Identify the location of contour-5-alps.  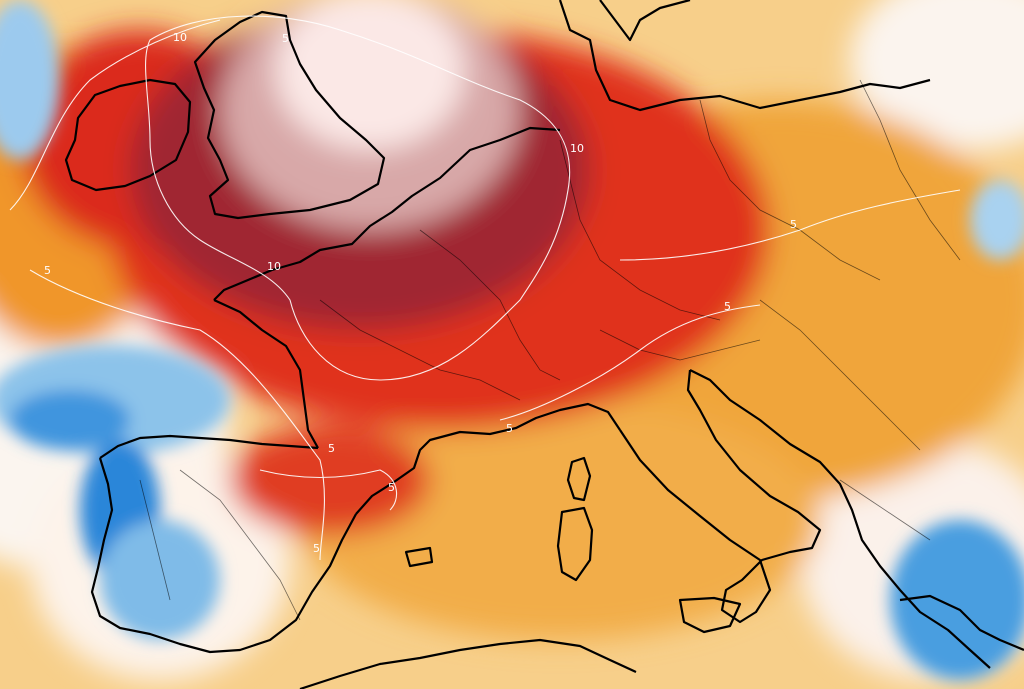
(630, 362).